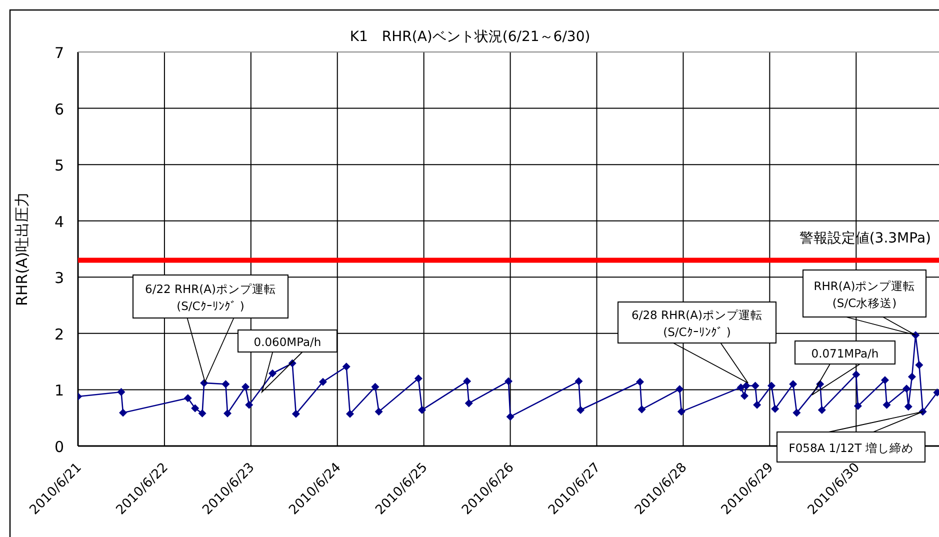 Image resolution: width=939 pixels, height=537 pixels. I want to click on y-tick-label: 4, so click(59, 221).